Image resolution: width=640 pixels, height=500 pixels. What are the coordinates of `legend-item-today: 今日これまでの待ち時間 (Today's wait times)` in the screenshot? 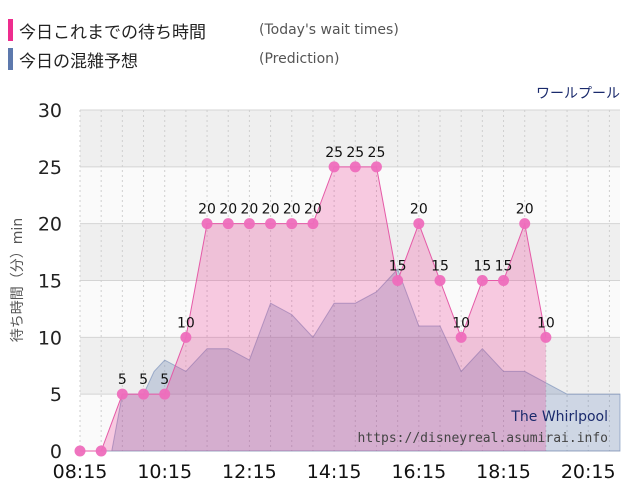 It's located at (203, 30).